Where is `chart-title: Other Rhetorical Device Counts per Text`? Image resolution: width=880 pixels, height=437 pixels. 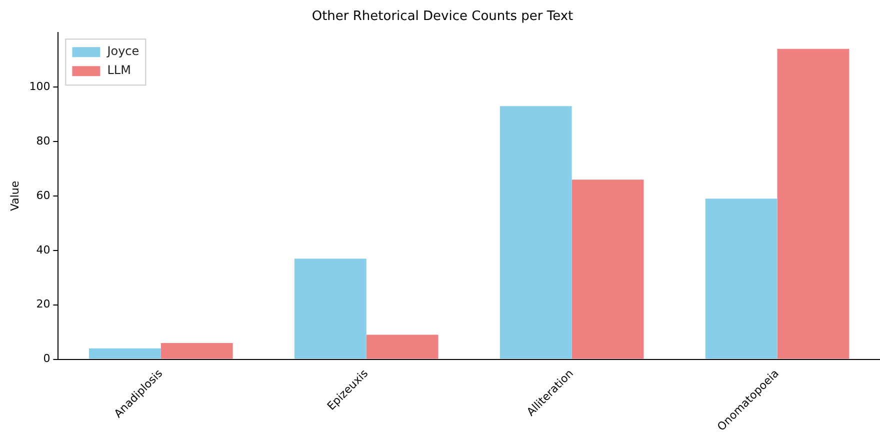 chart-title: Other Rhetorical Device Counts per Text is located at coordinates (443, 16).